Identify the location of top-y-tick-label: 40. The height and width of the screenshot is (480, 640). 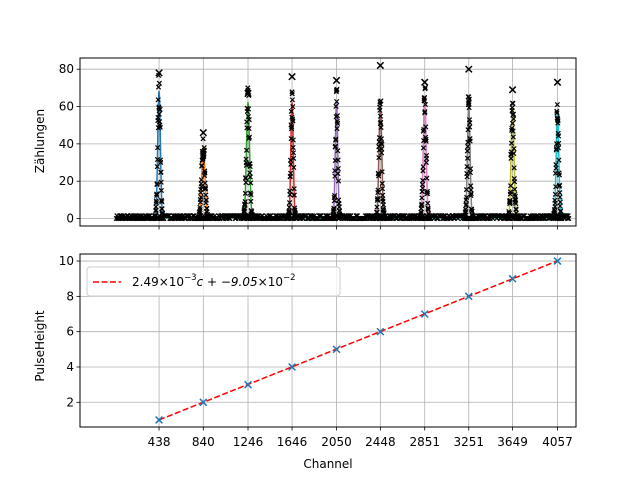
(66, 144).